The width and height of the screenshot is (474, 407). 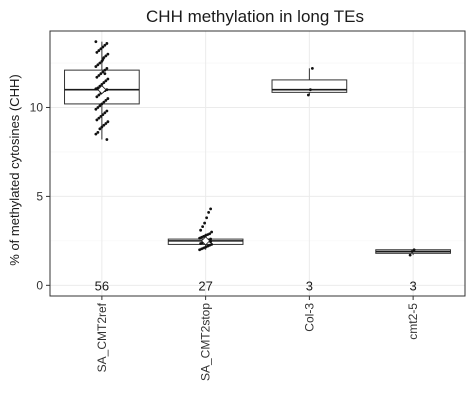 I want to click on y-axis-label: % of methylated cytosines (CHH), so click(x=14, y=169).